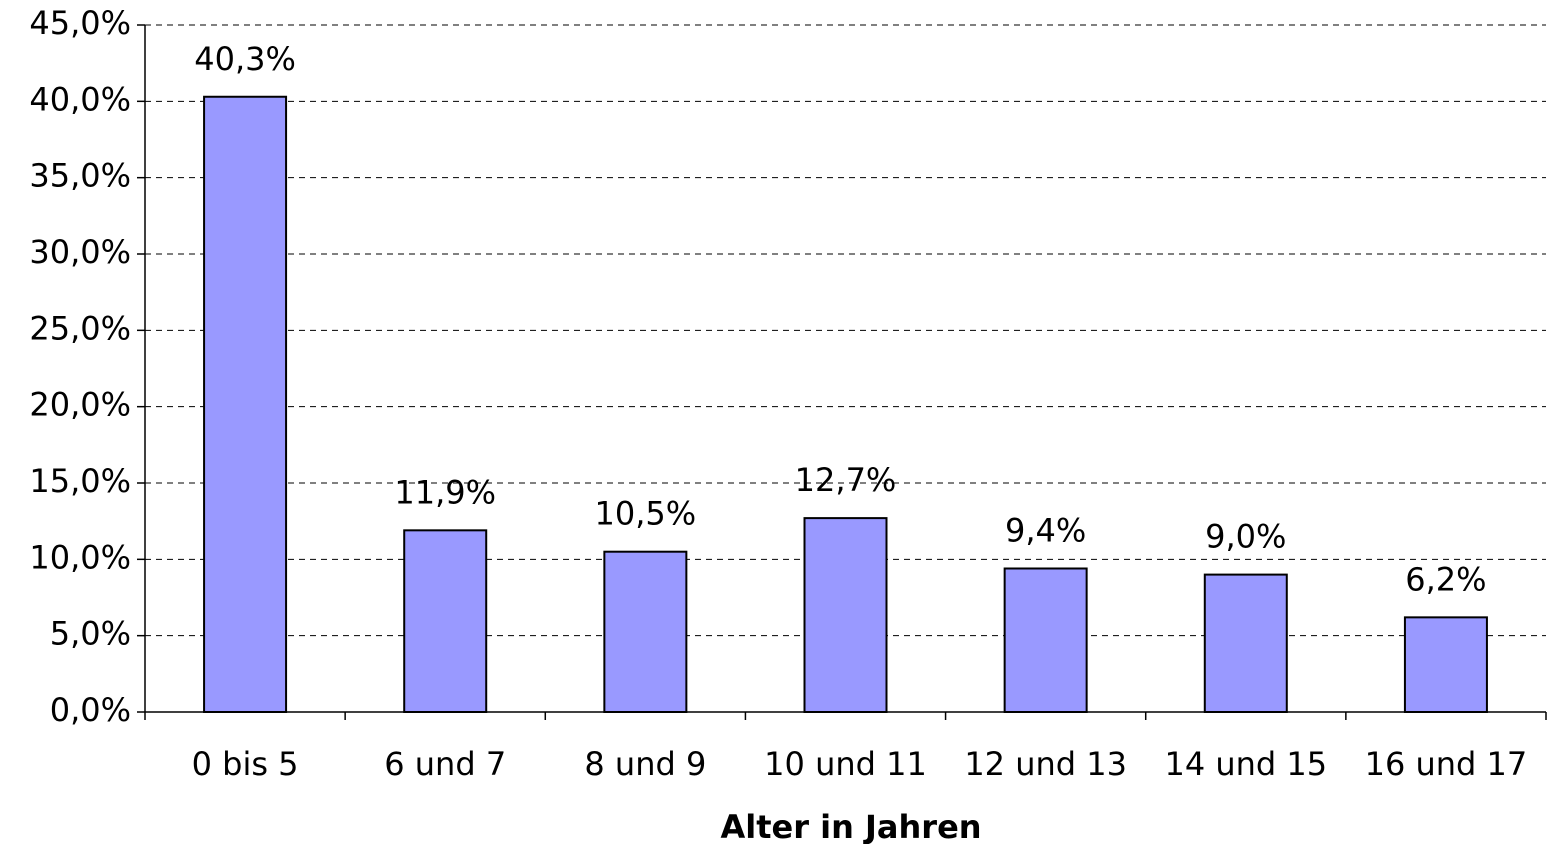 This screenshot has height=844, width=1547. What do you see at coordinates (80, 557) in the screenshot?
I see `y-tick-label: 10,0%` at bounding box center [80, 557].